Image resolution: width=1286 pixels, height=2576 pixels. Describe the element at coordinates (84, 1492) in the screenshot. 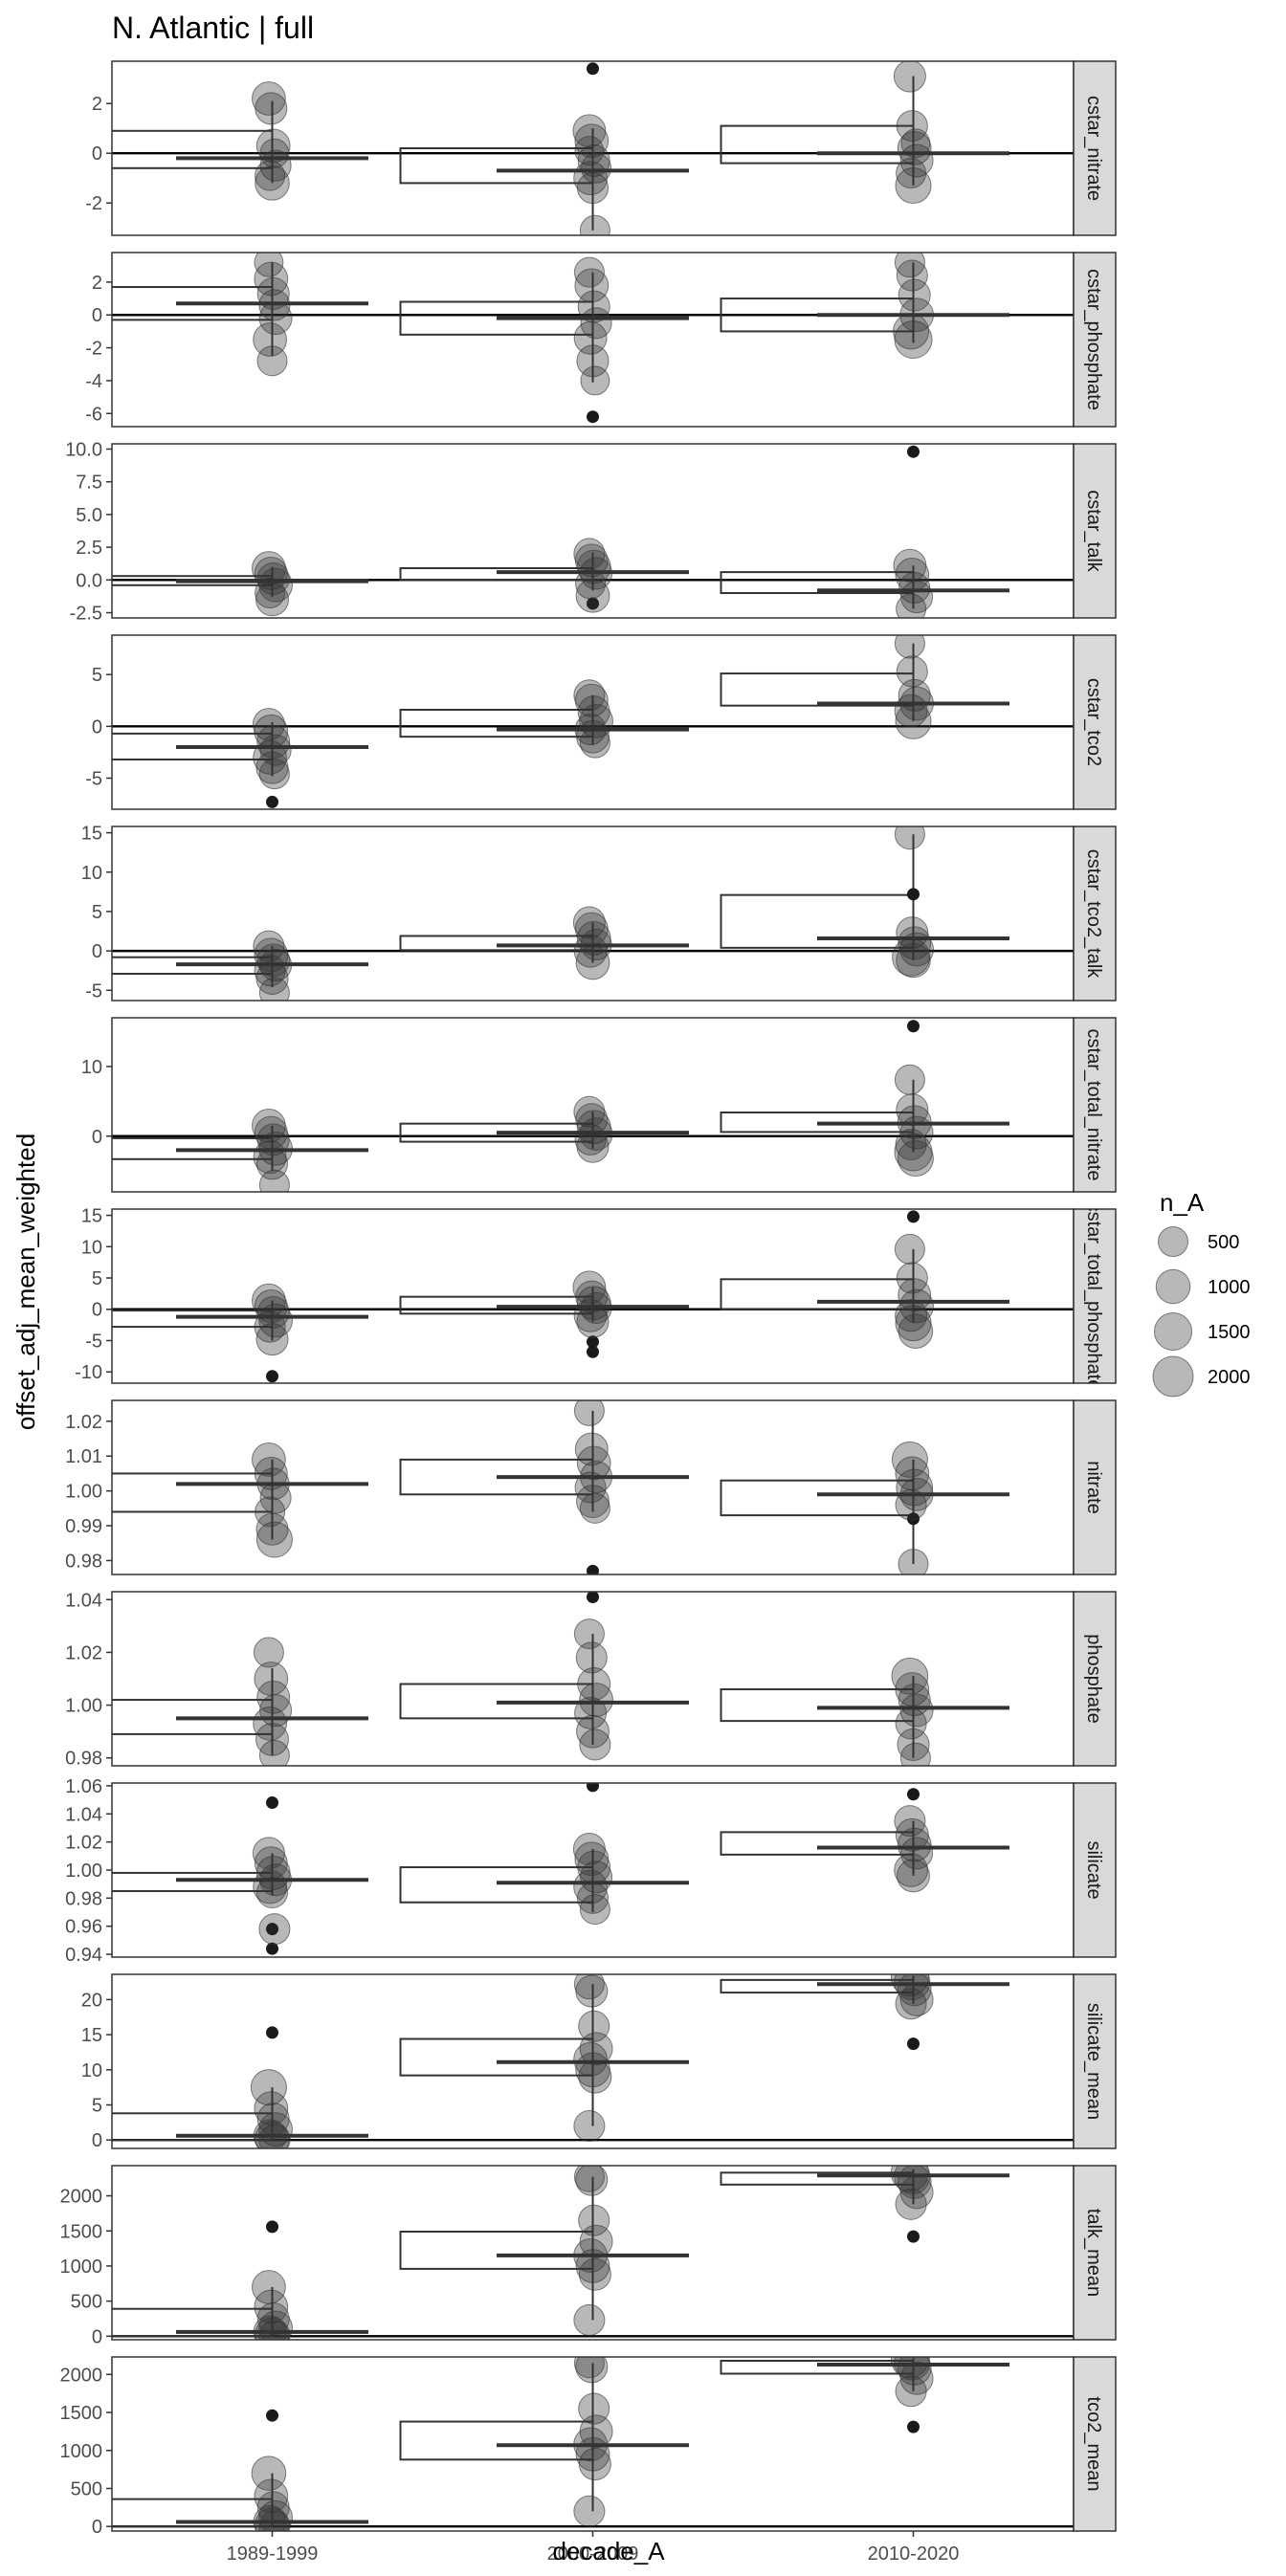

I see `y-tick-label: 1.00` at that location.